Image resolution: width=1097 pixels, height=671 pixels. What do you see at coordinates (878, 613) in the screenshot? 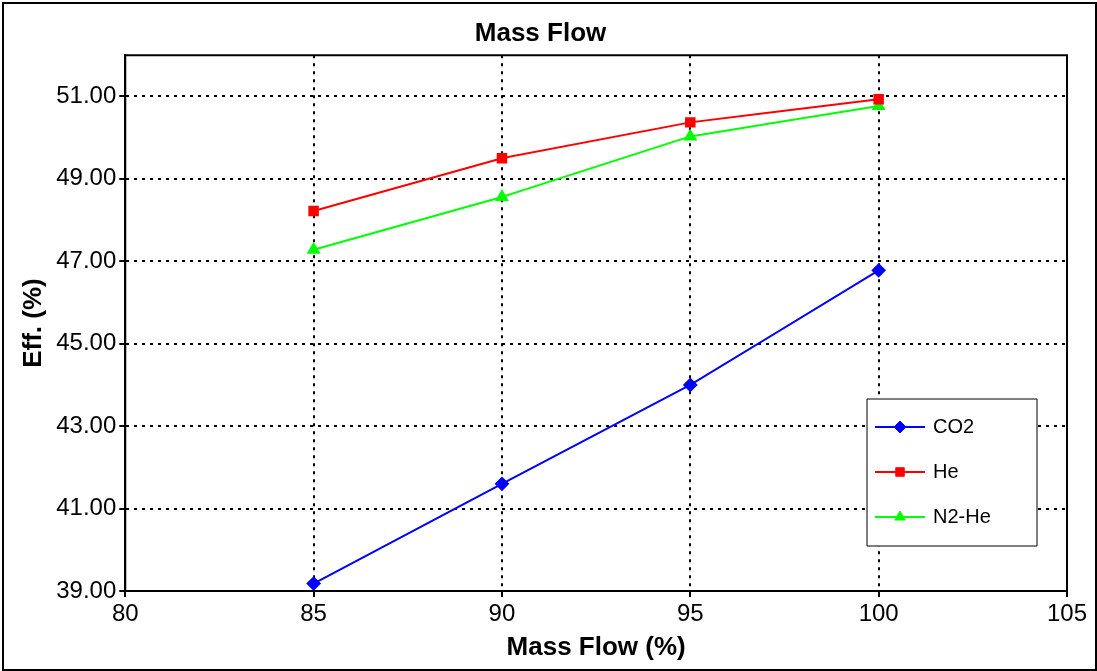
I see `x-tick-label: 100` at bounding box center [878, 613].